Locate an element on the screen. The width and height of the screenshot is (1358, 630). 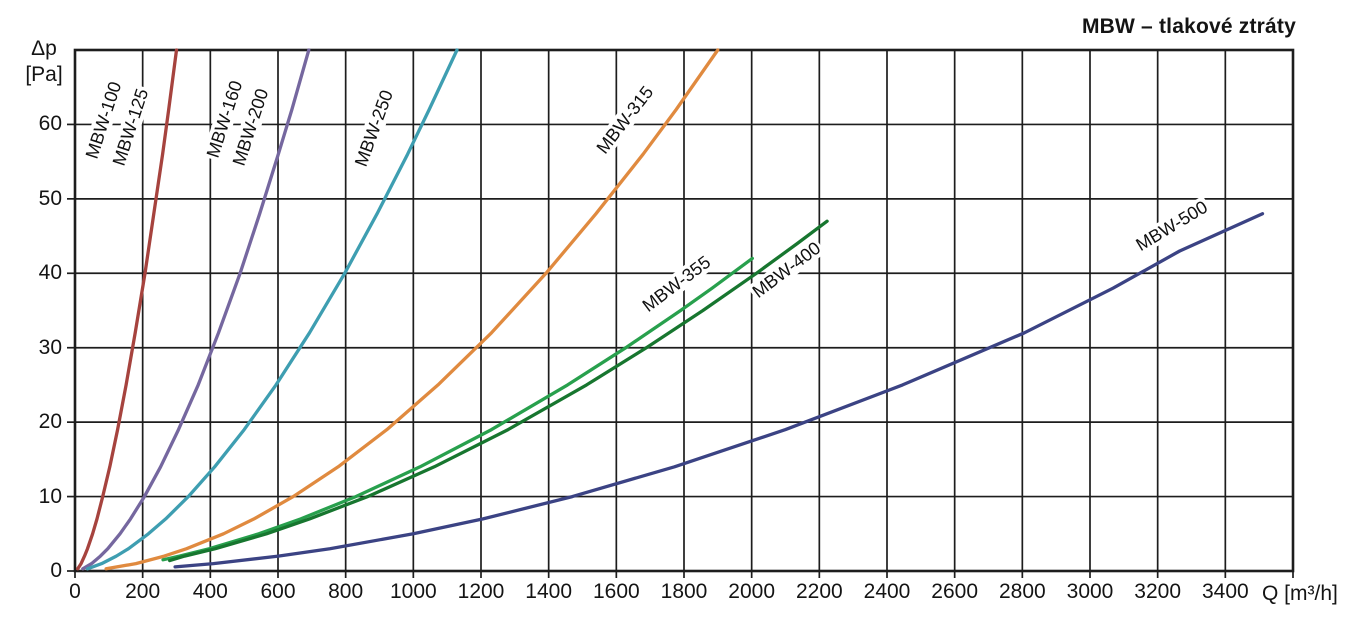
y-tick-label: 0 is located at coordinates (56, 570).